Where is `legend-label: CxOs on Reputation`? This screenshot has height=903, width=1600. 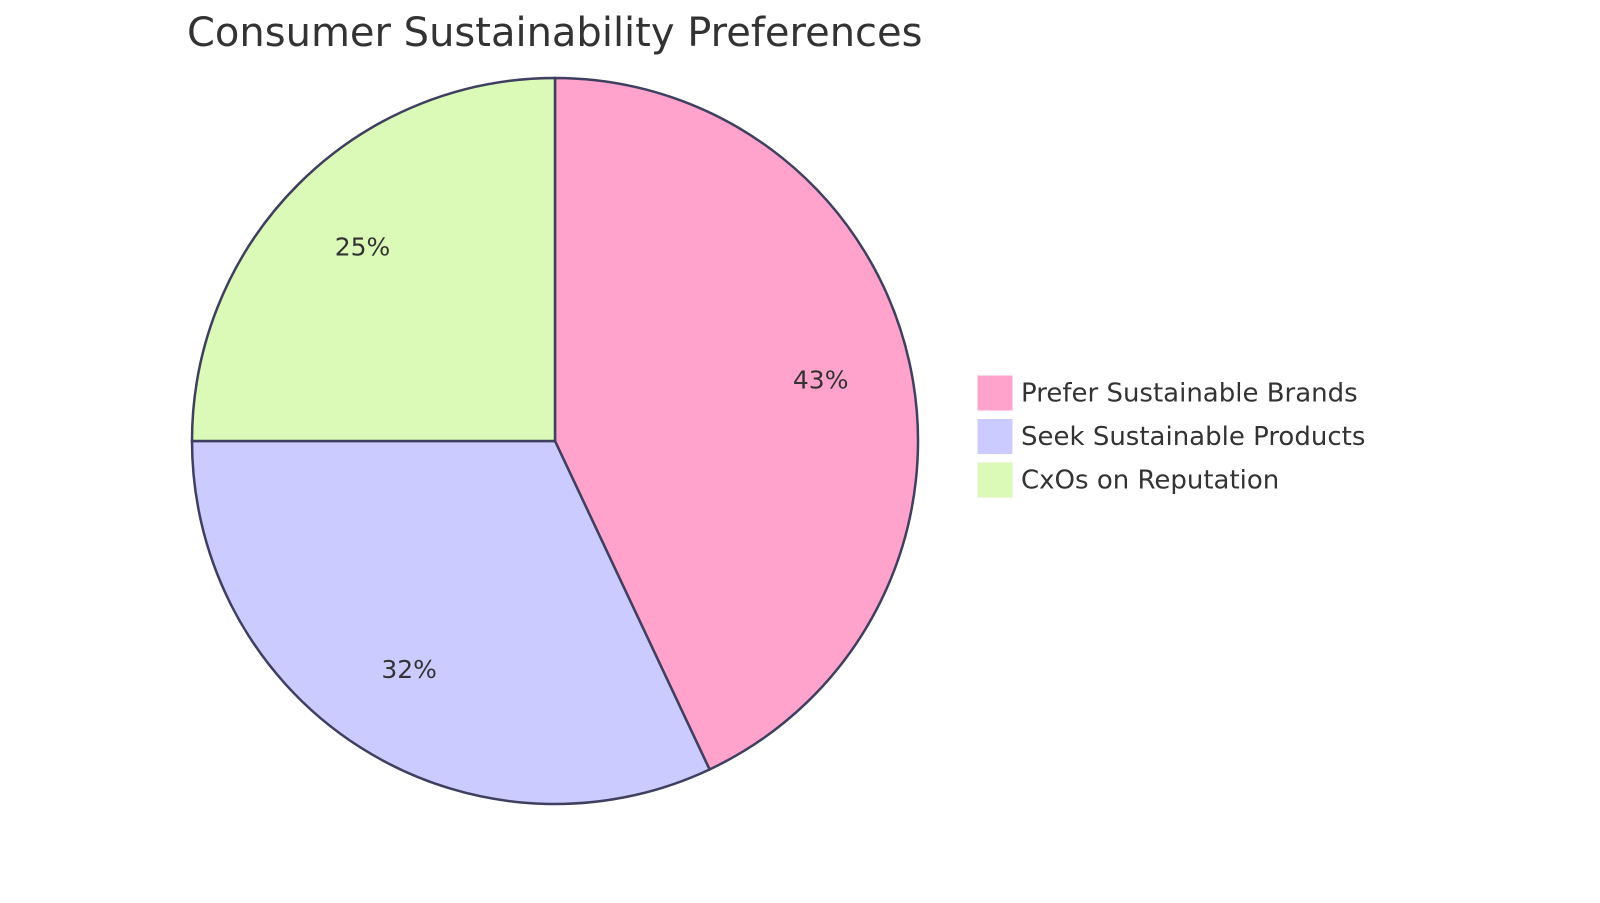
legend-label: CxOs on Reputation is located at coordinates (1150, 481).